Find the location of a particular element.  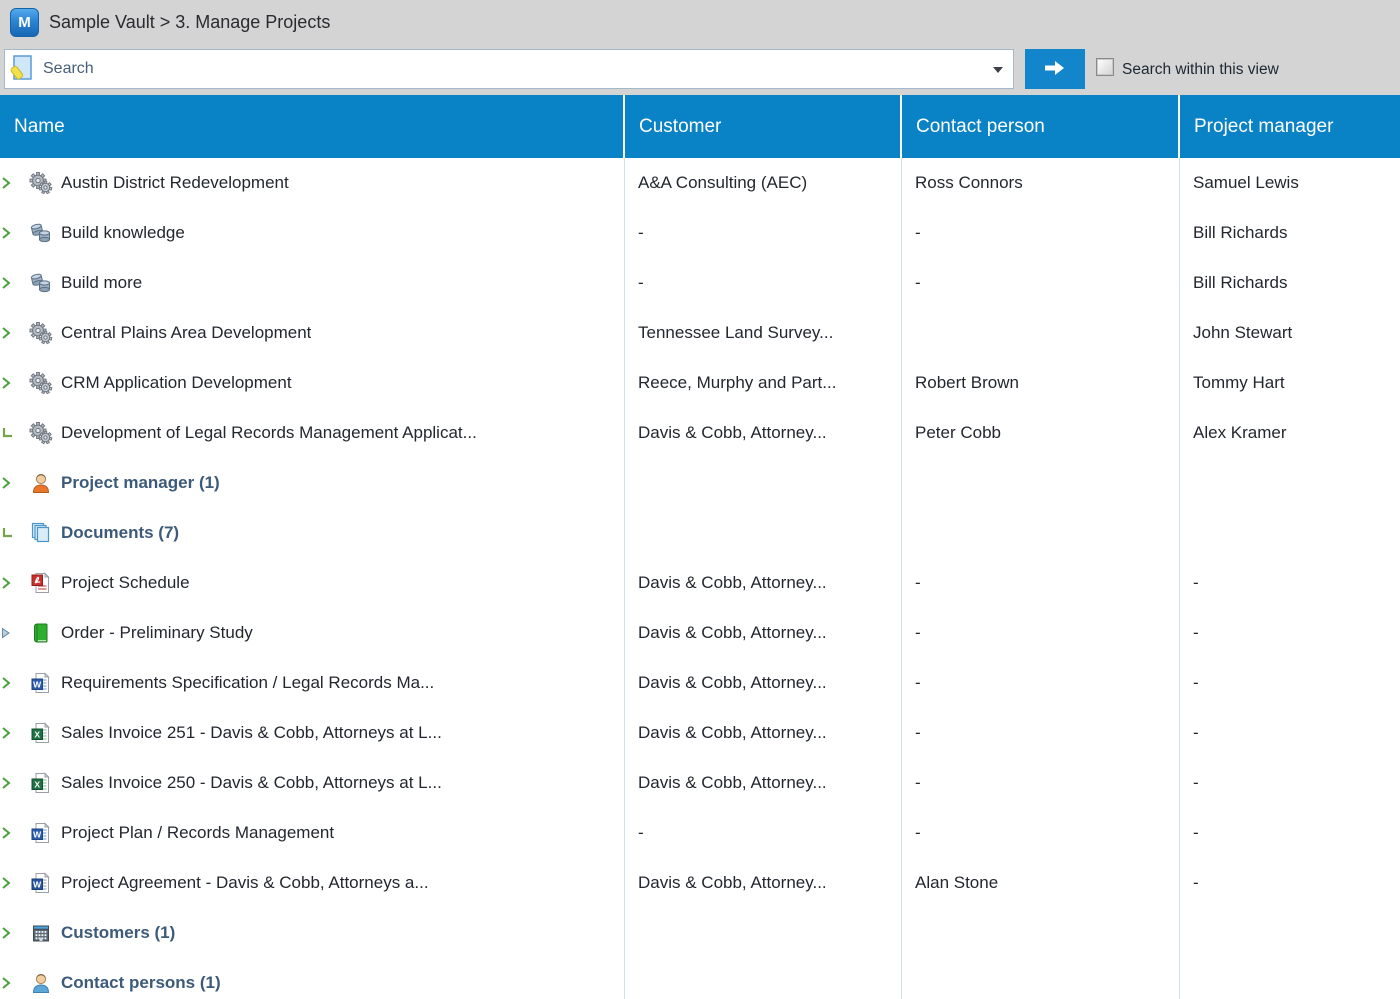

table-row: Customers (1) is located at coordinates (700, 933).